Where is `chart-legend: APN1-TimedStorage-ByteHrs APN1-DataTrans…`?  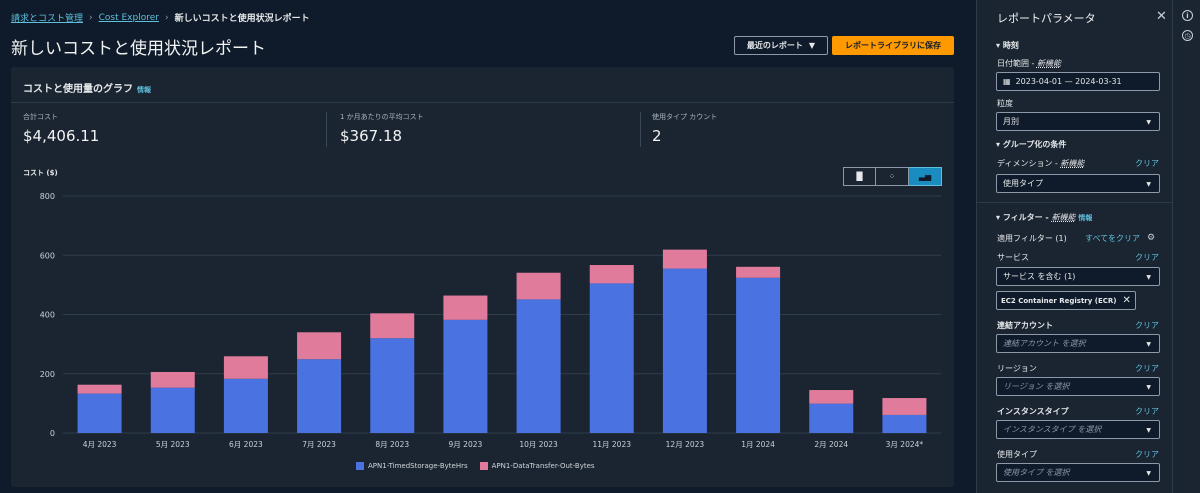
chart-legend: APN1-TimedStorage-ByteHrs APN1-DataTrans… is located at coordinates (475, 466).